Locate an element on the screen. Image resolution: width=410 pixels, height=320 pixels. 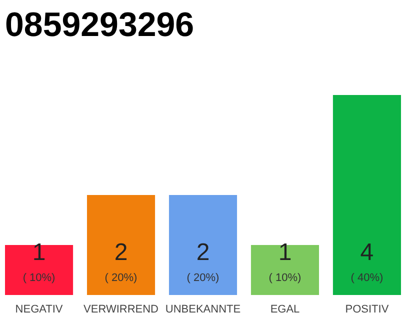
x-tick-label: VERWIRREND is located at coordinates (121, 310).